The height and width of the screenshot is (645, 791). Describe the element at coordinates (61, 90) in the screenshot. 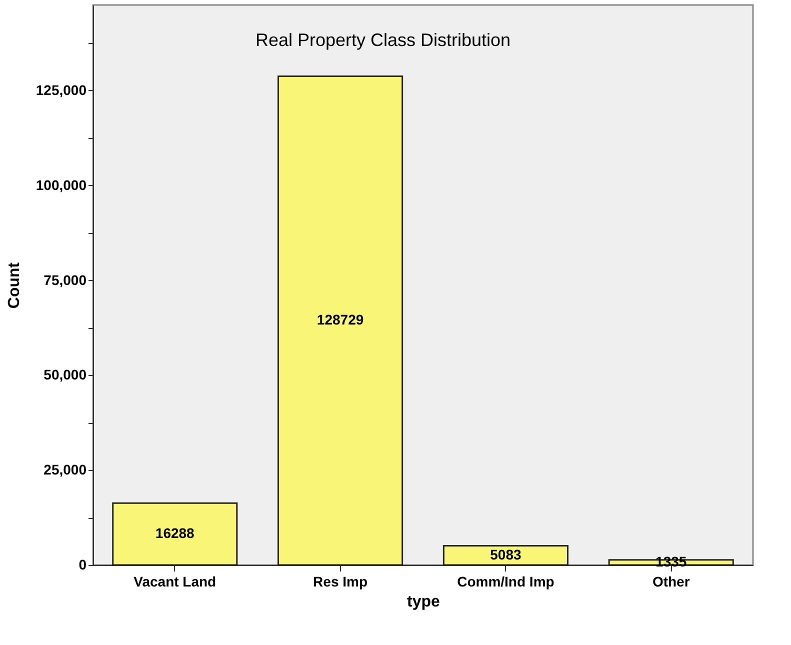

I see `y-tick-label: 125,000` at that location.